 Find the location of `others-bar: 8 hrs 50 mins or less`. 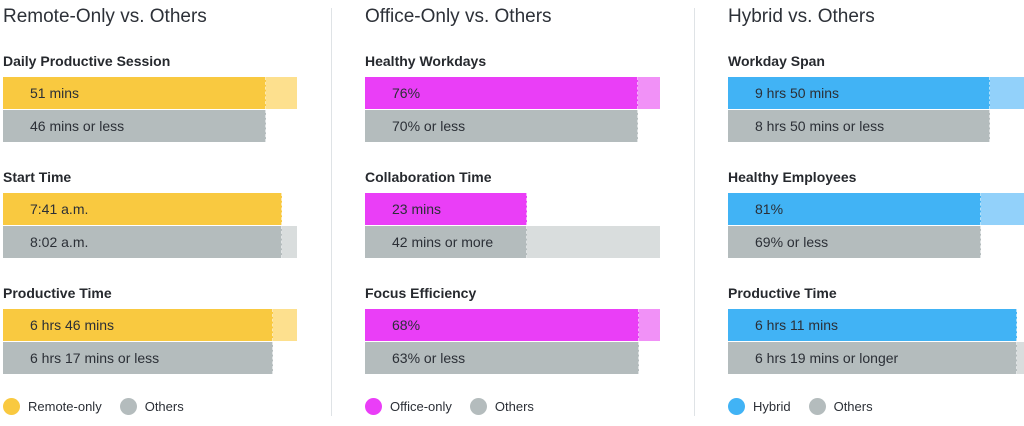

others-bar: 8 hrs 50 mins or less is located at coordinates (859, 126).